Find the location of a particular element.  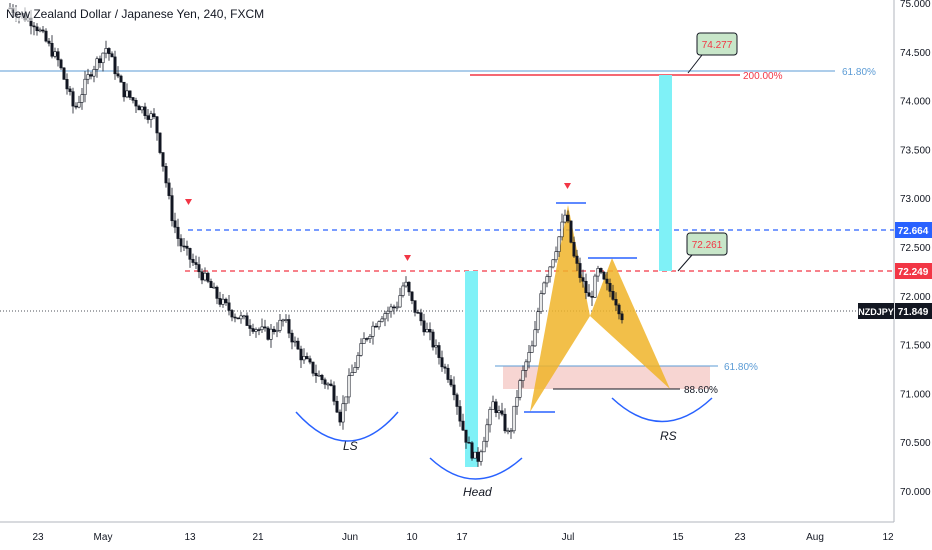

price-tick-label: 70.500 is located at coordinates (915, 443).